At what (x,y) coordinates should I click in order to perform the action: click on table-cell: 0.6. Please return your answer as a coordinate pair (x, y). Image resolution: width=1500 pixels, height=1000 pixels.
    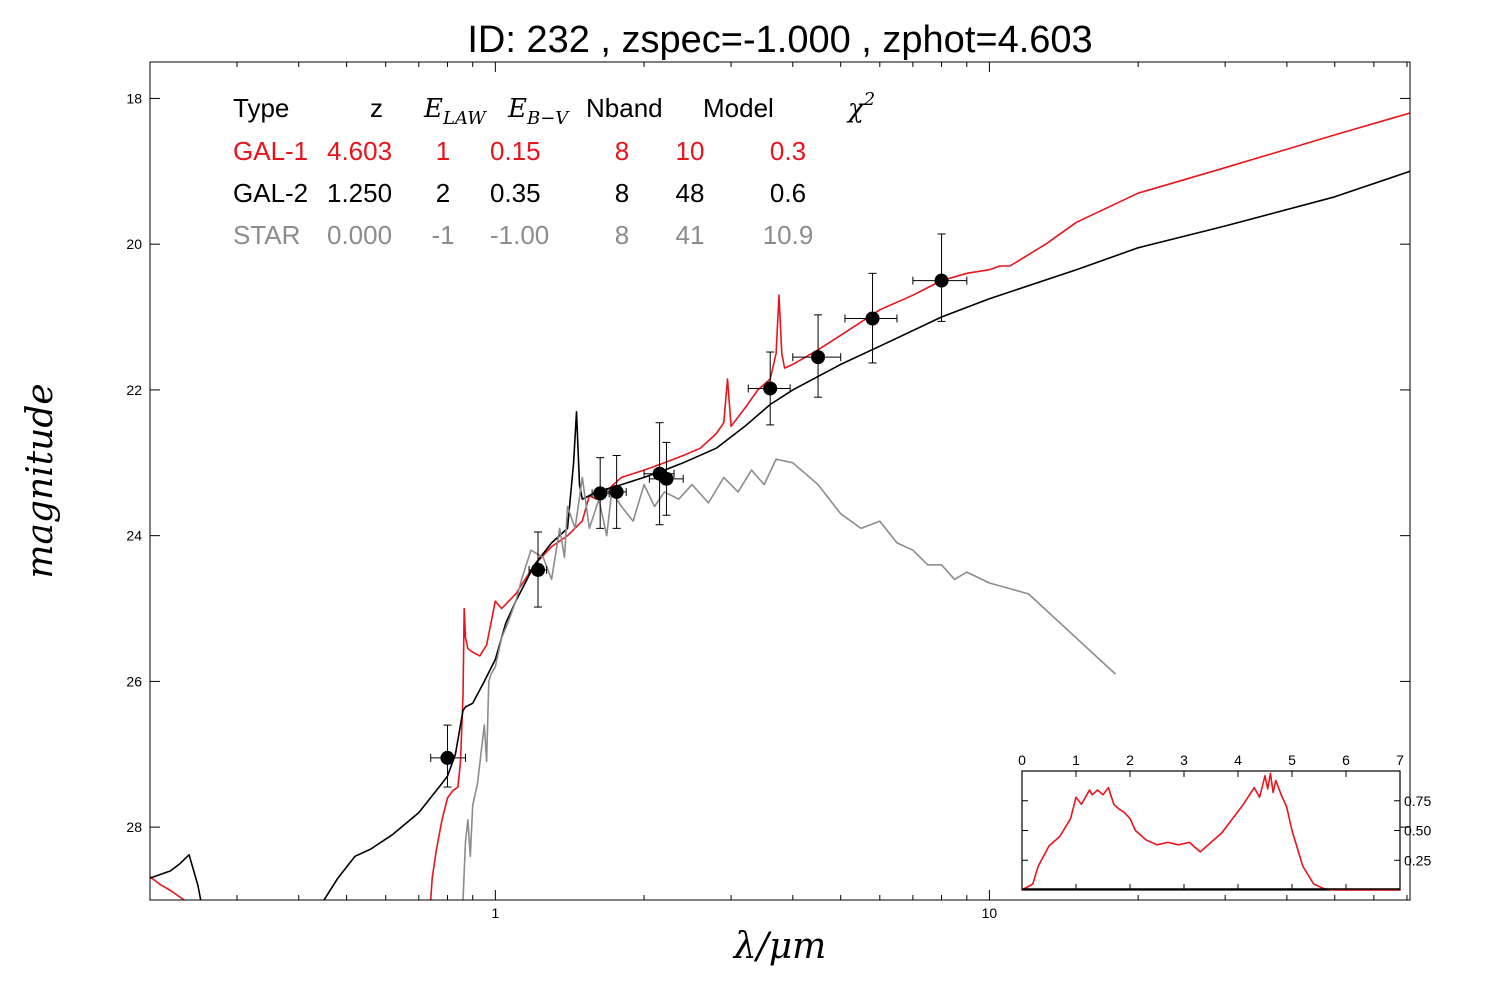
    Looking at the image, I should click on (788, 193).